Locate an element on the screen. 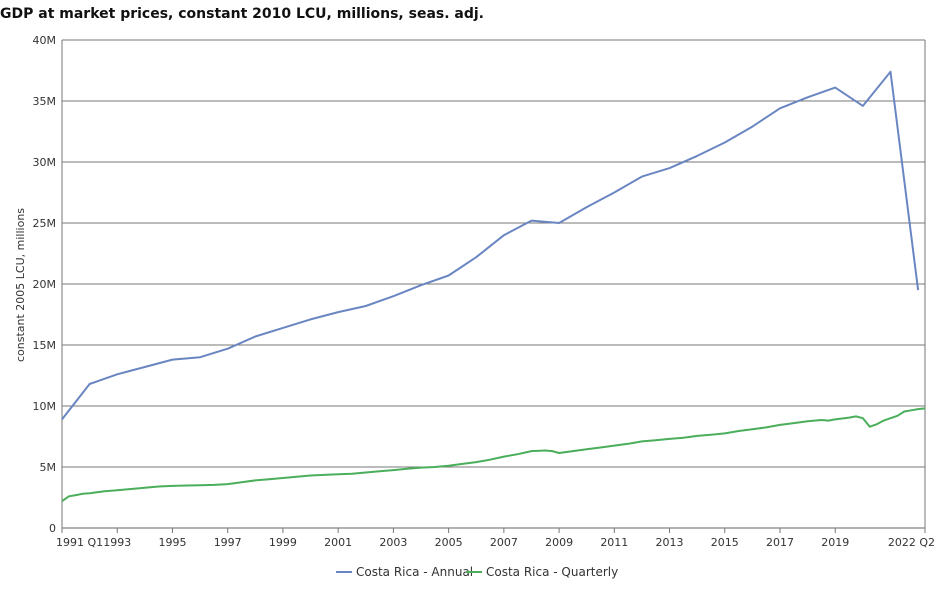 This screenshot has height=600, width=940. x-tick-label: 2007 is located at coordinates (504, 542).